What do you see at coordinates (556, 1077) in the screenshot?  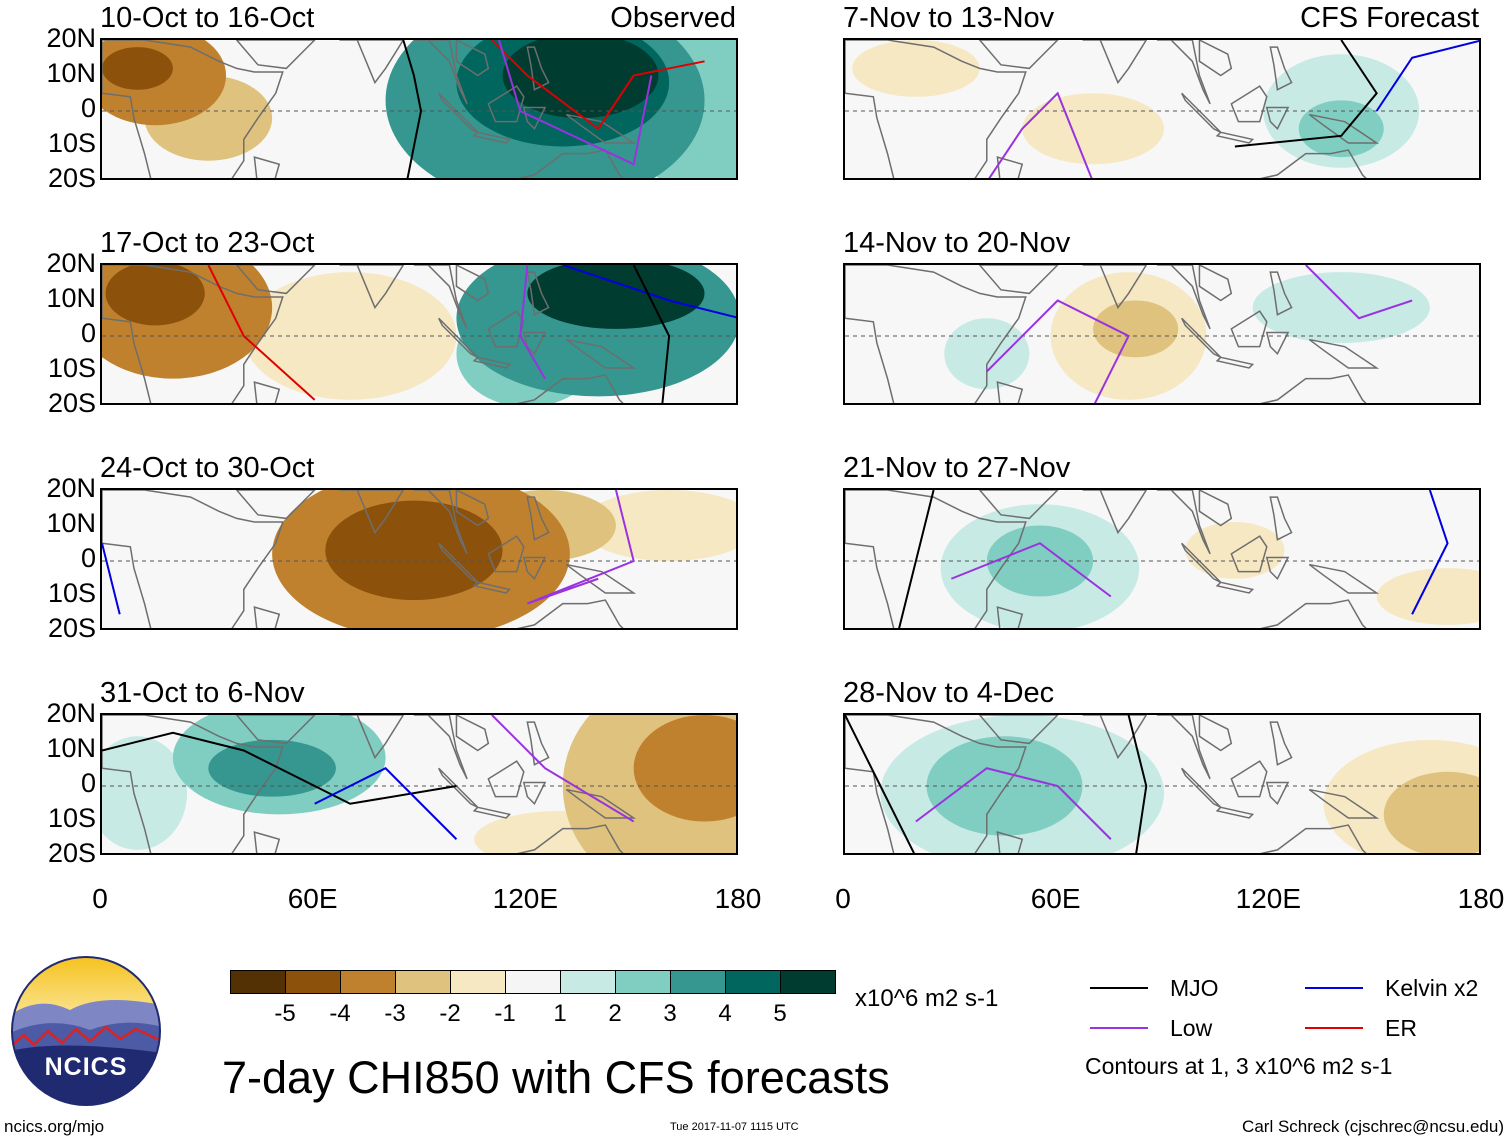 I see `chart-title: 7-day CHI850 with CFS forecasts` at bounding box center [556, 1077].